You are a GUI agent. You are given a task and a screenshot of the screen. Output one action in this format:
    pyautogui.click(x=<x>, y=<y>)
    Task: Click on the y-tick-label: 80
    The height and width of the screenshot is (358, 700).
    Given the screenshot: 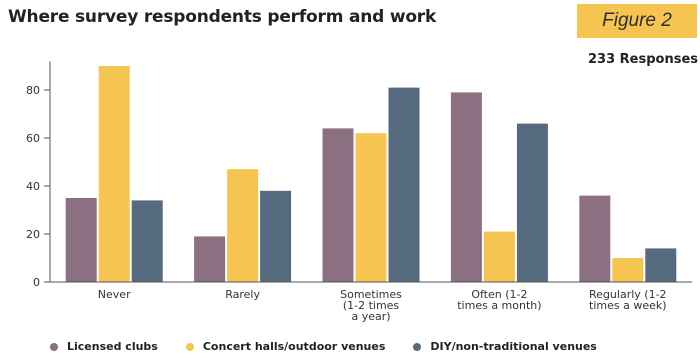 What is the action you would take?
    pyautogui.click(x=33, y=90)
    